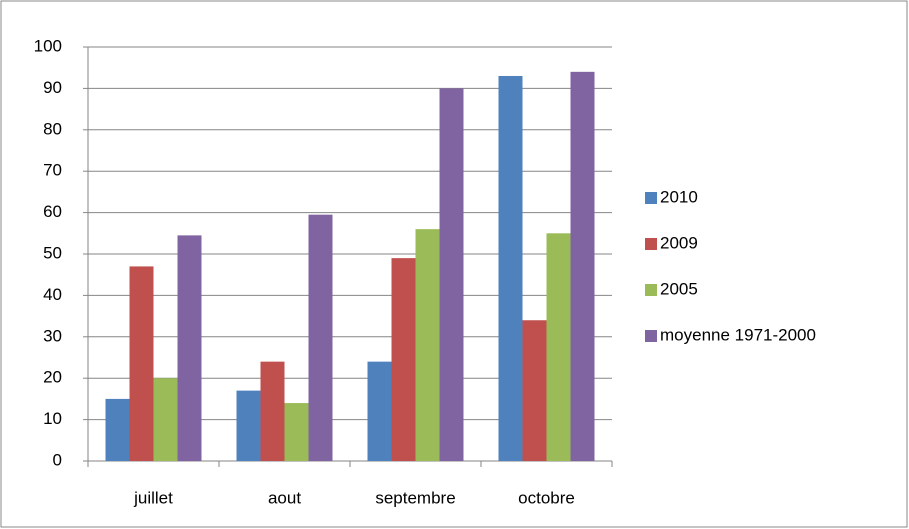 The height and width of the screenshot is (529, 909). What do you see at coordinates (52, 252) in the screenshot?
I see `y-tick-label: 50` at bounding box center [52, 252].